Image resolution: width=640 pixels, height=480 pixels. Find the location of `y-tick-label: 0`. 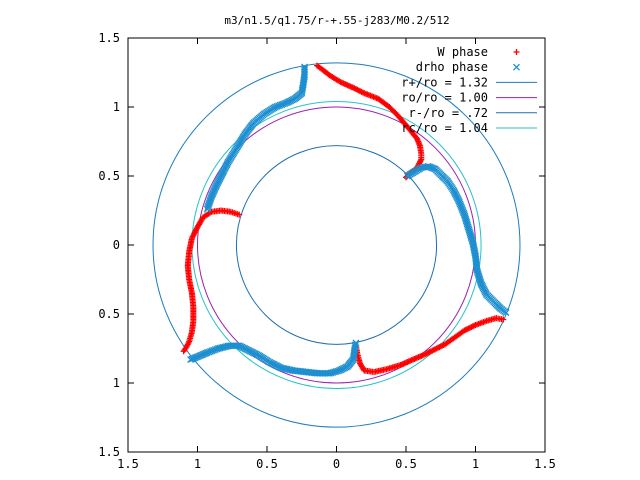

y-tick-label: 0 is located at coordinates (116, 245).